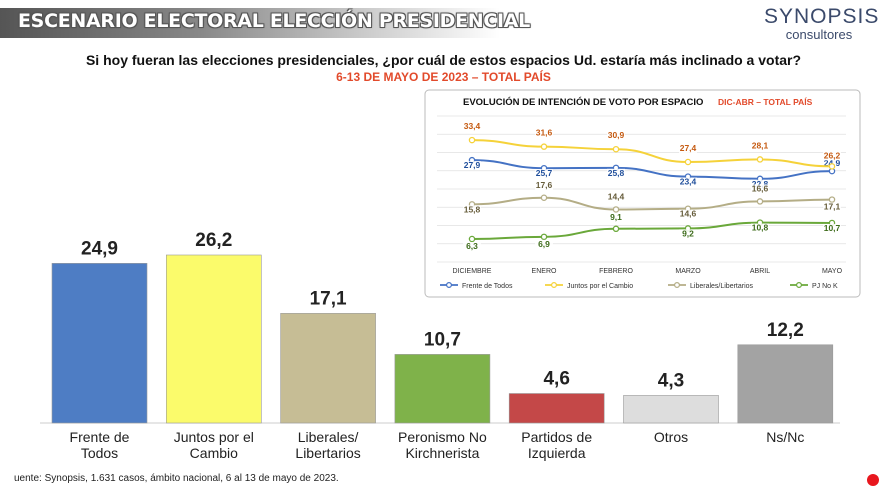 This screenshot has height=493, width=887. Describe the element at coordinates (765, 102) in the screenshot. I see `inset-subtitle: DIC-ABR – TOTAL PAÍS` at that location.